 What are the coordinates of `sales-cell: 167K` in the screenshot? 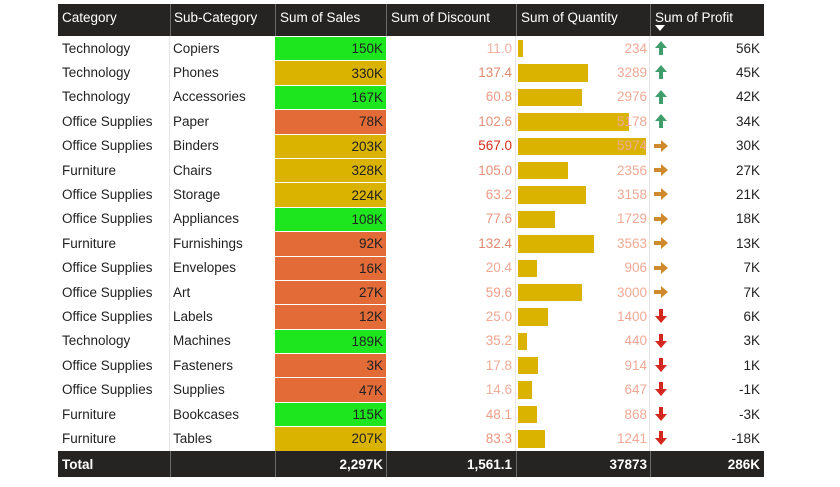 It's located at (330, 97).